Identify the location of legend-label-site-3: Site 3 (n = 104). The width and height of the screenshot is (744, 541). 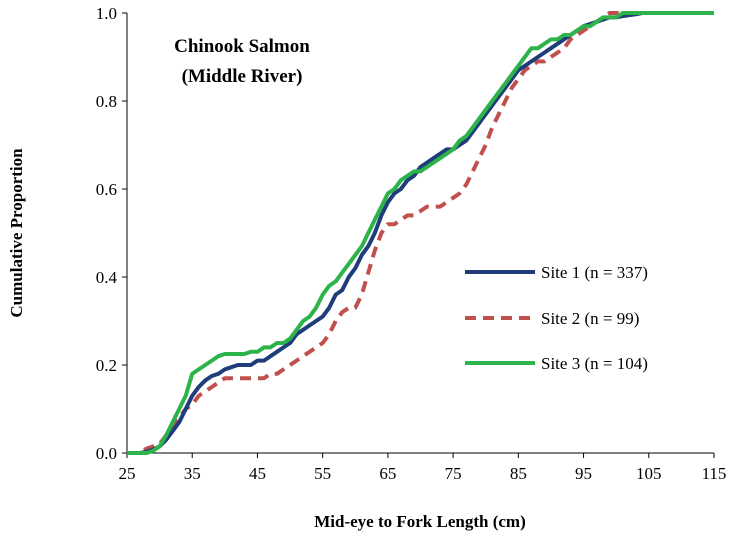
(594, 363).